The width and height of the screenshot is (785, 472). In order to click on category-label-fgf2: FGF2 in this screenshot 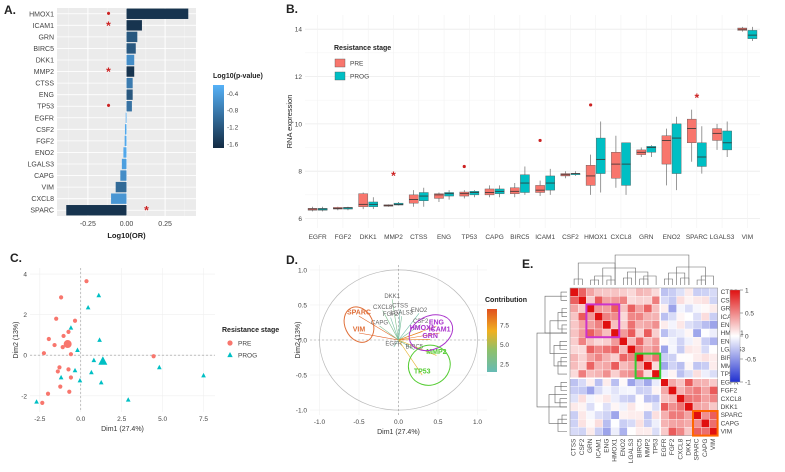, I will do `click(45, 141)`.